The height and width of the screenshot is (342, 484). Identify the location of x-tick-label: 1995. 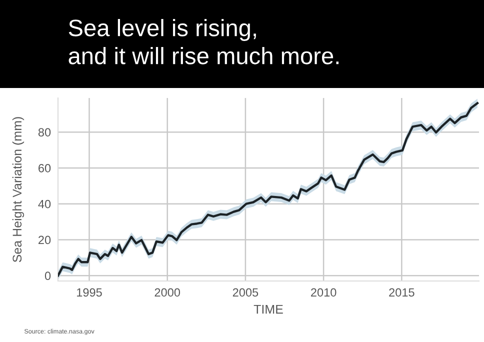
(89, 292).